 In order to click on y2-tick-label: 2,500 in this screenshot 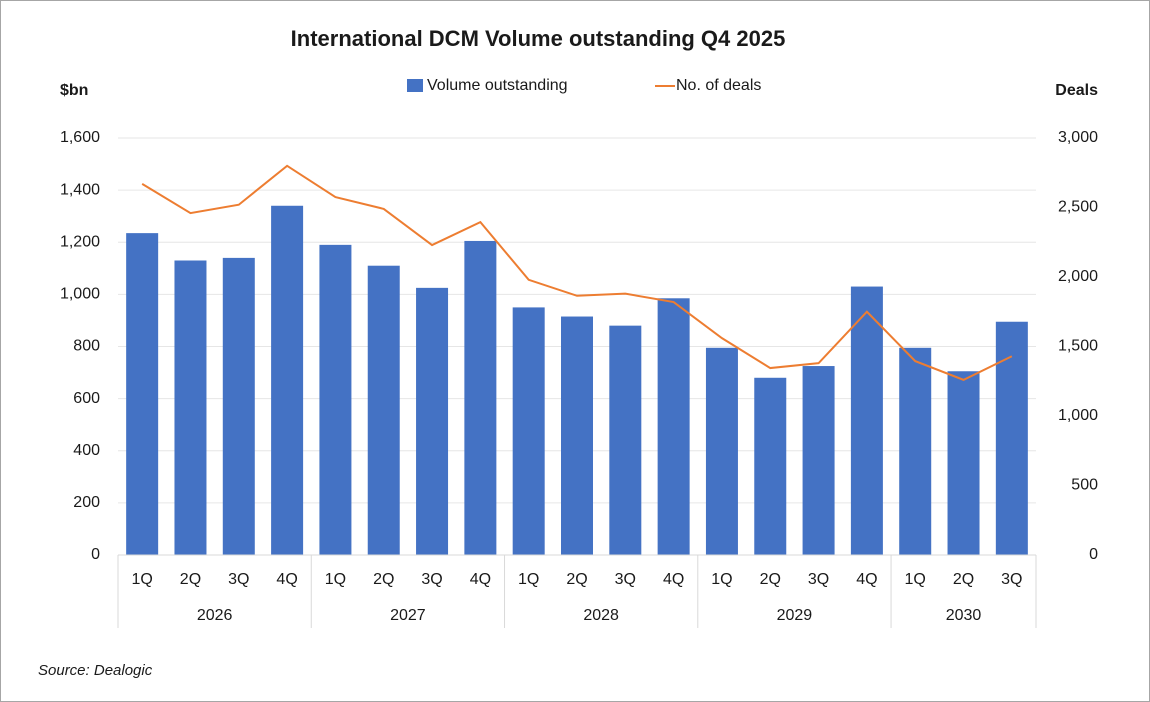, I will do `click(1078, 207)`.